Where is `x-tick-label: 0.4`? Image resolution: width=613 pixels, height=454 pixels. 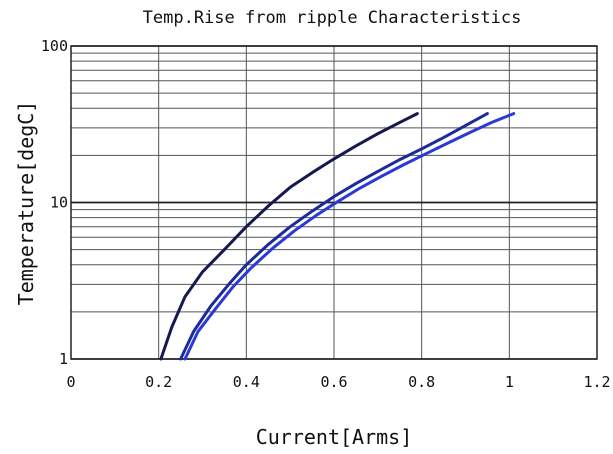
x-tick-label: 0.4 is located at coordinates (246, 382).